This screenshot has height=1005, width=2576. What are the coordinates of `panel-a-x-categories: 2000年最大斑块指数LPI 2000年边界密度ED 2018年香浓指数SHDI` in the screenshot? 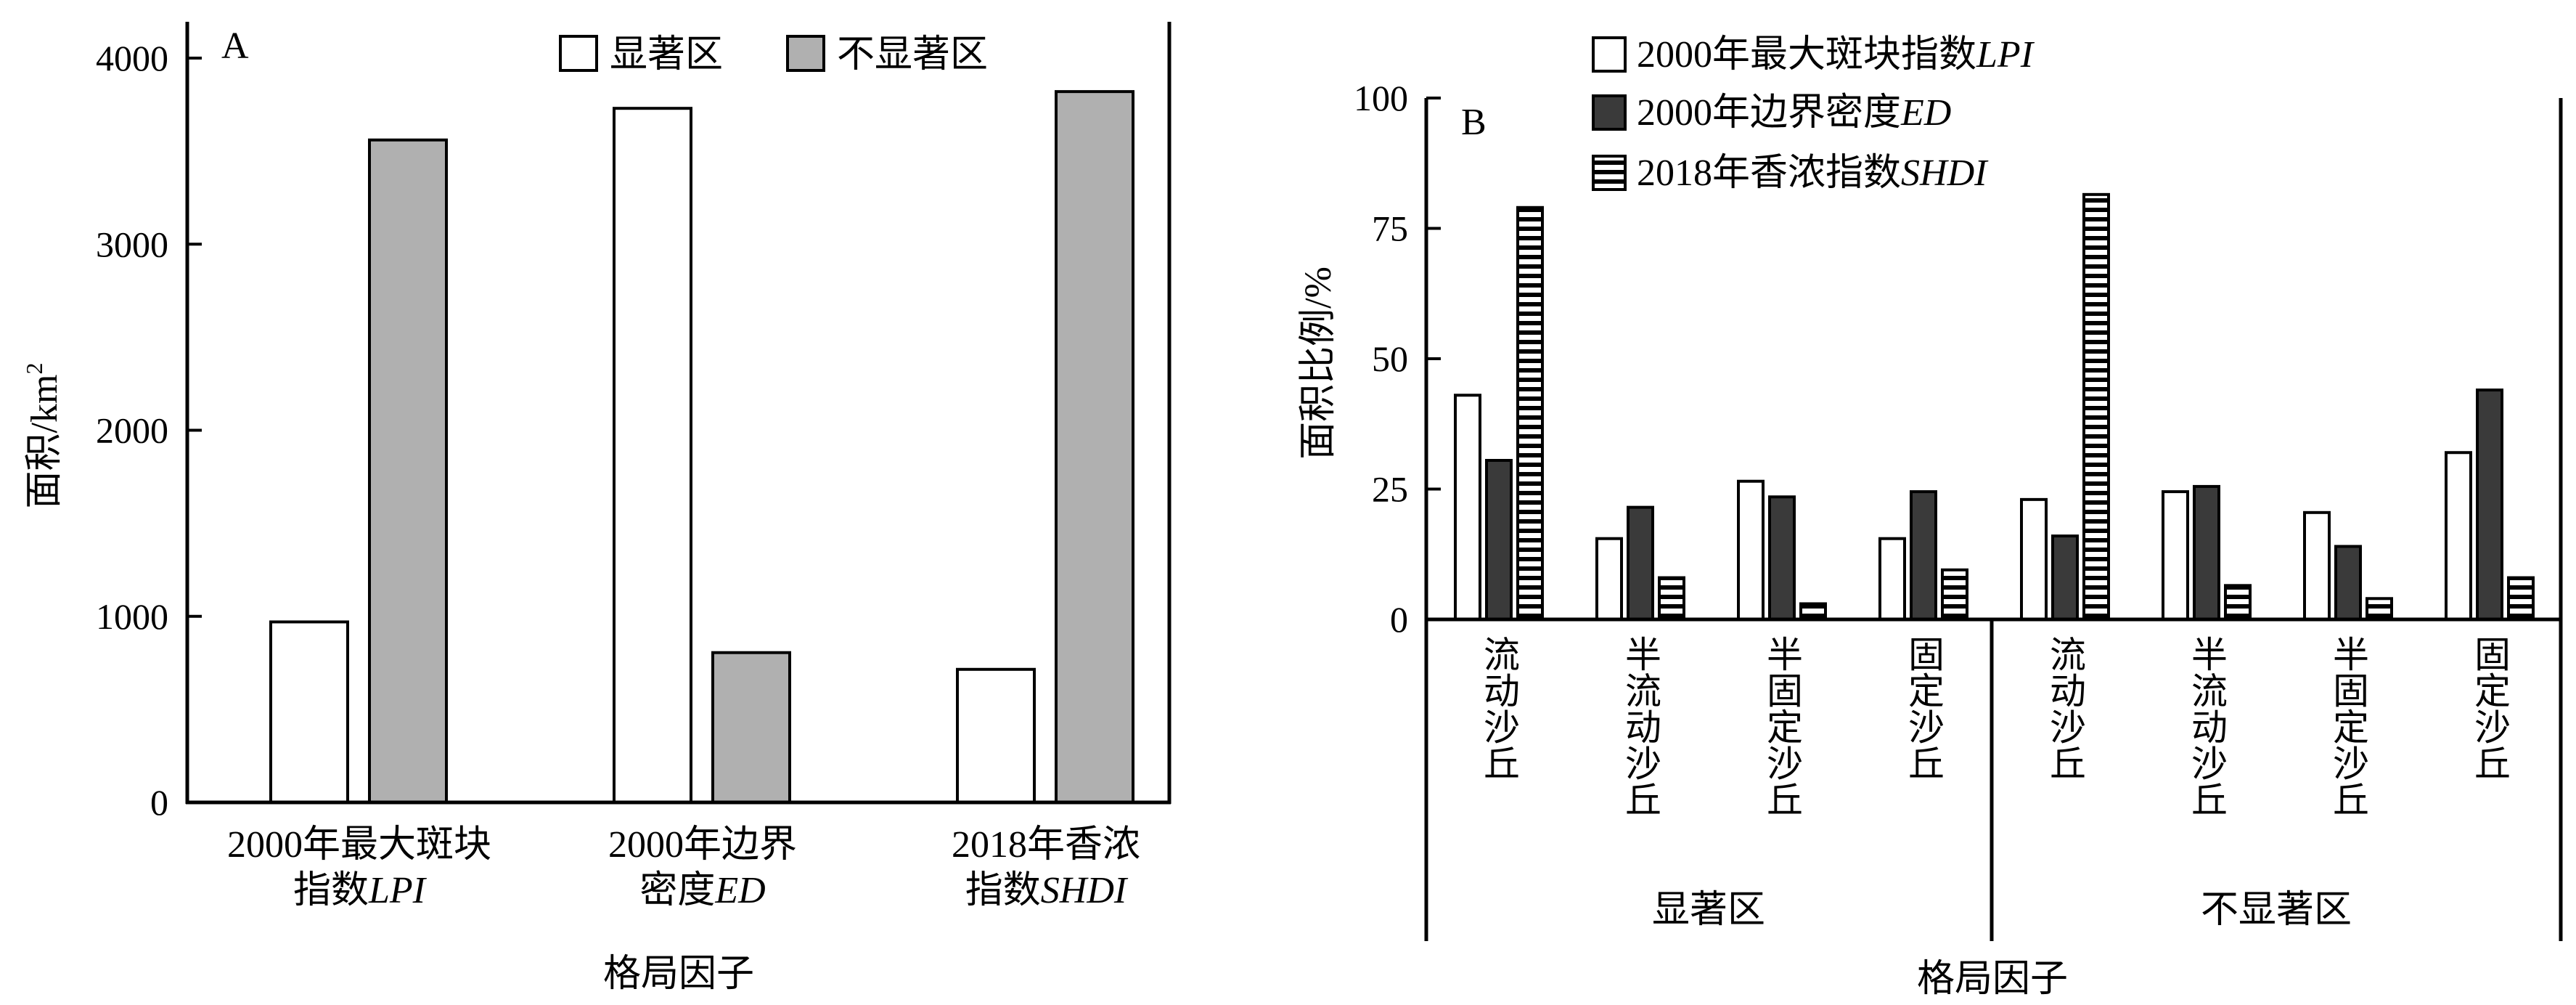 It's located at (683, 868).